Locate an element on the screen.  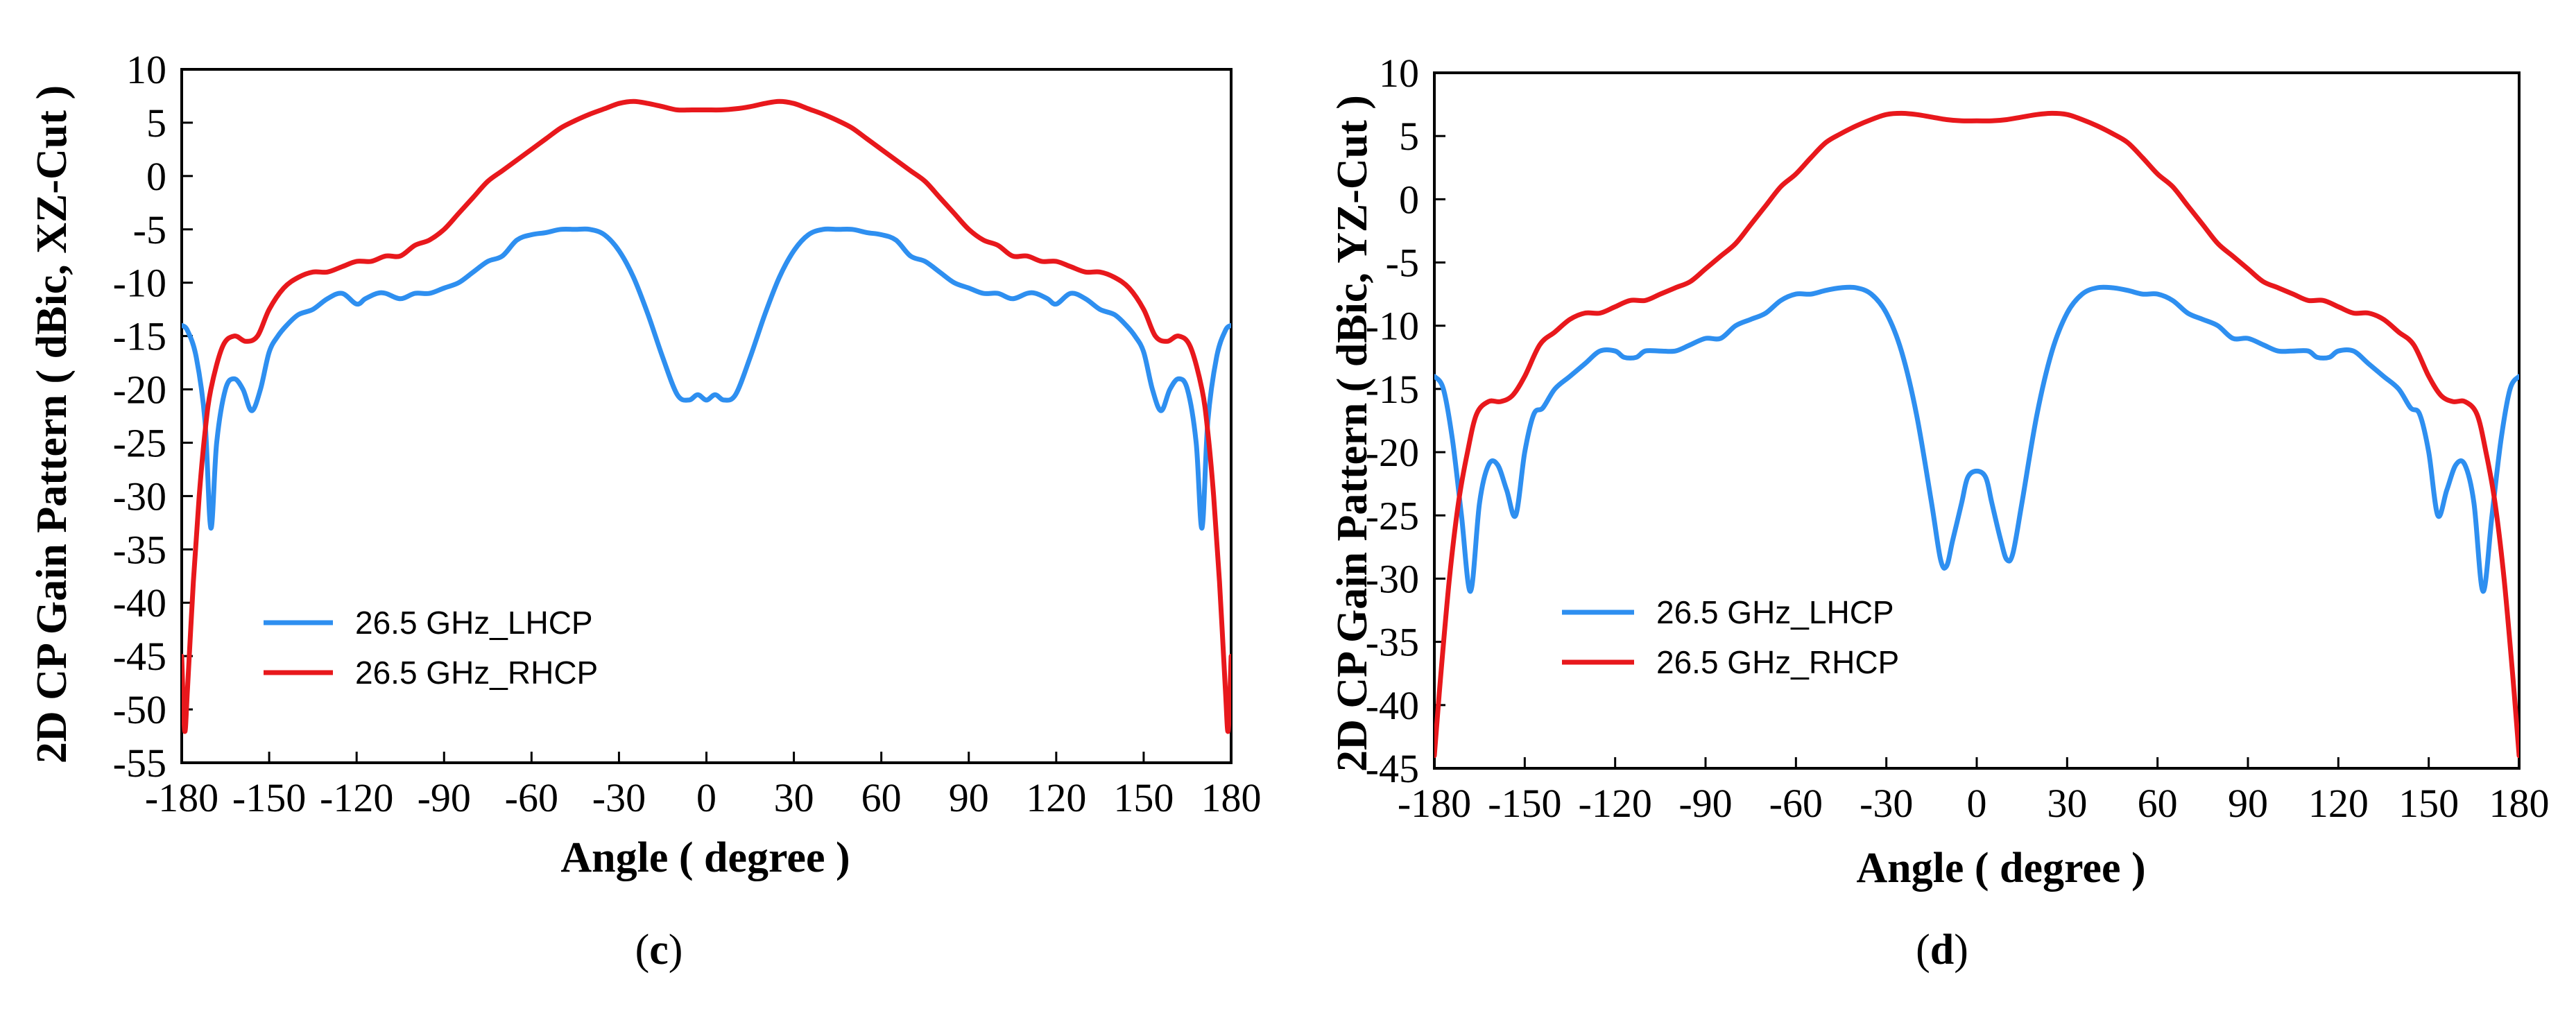
panel-label-c: (c) is located at coordinates (659, 950).